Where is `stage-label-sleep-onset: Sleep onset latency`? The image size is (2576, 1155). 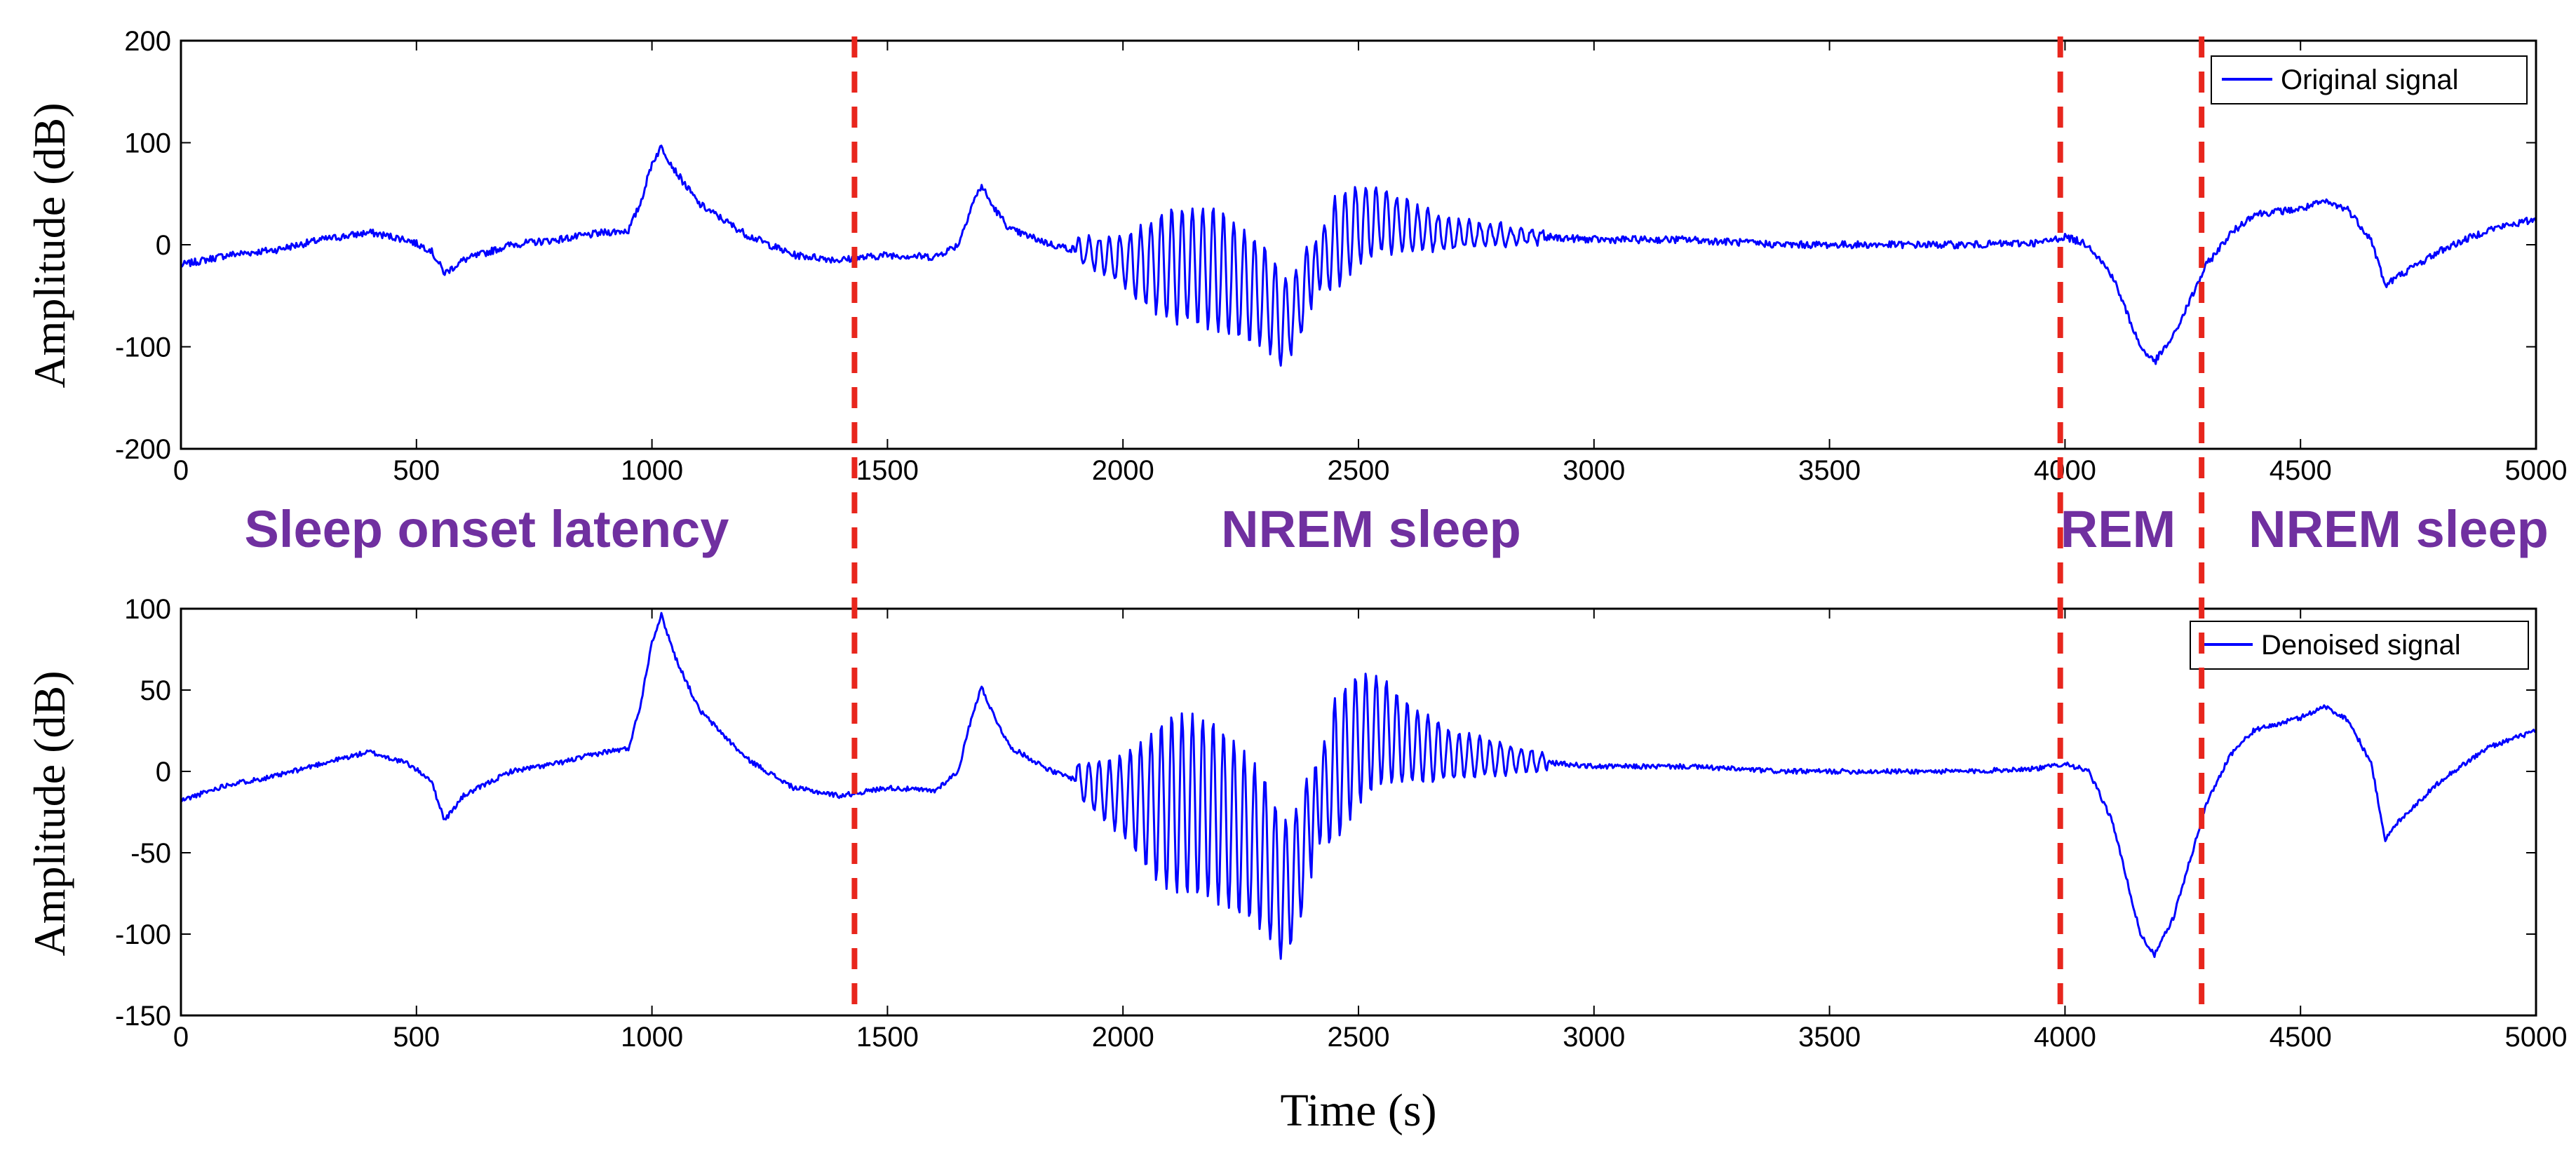 stage-label-sleep-onset: Sleep onset latency is located at coordinates (487, 529).